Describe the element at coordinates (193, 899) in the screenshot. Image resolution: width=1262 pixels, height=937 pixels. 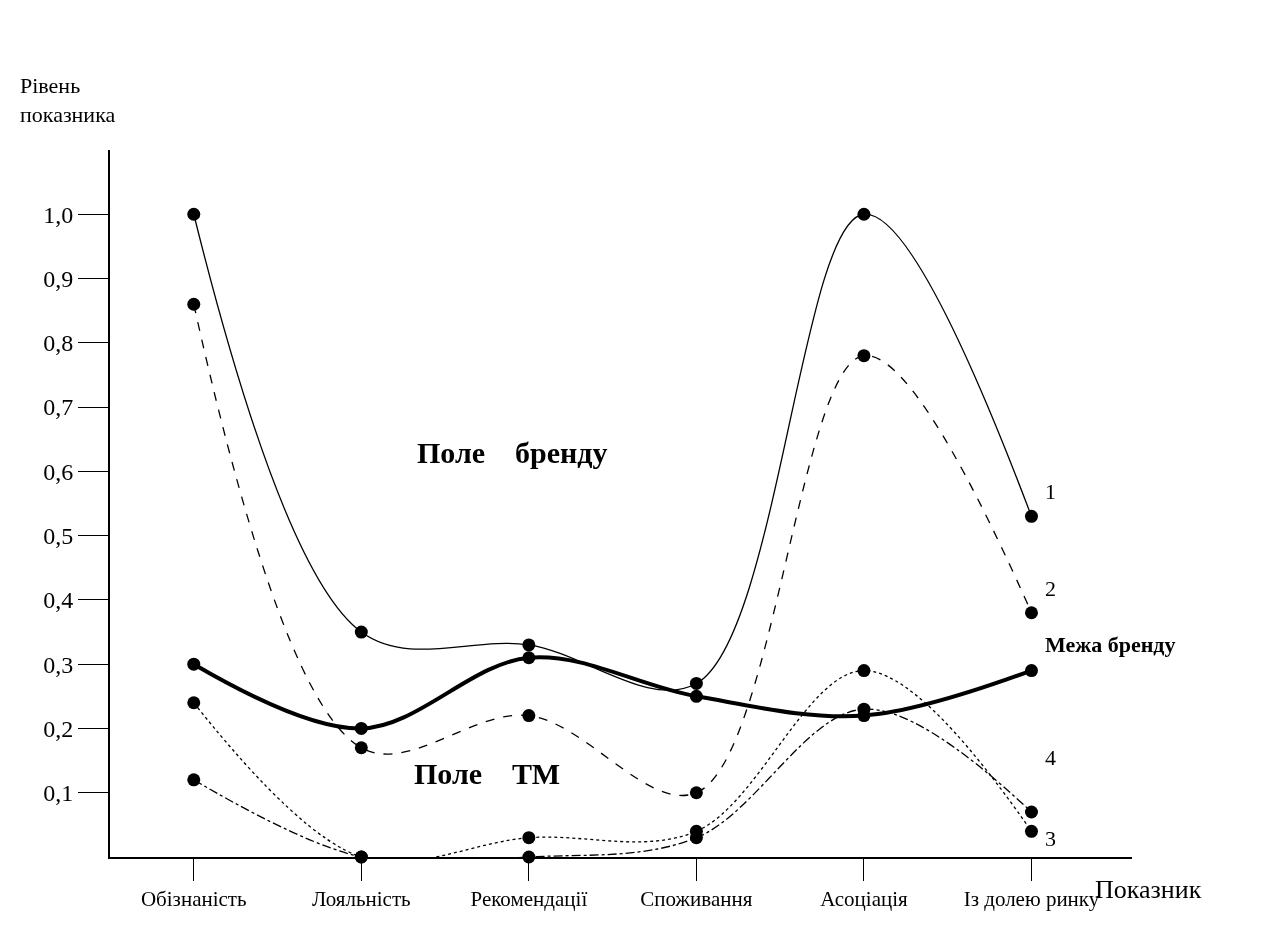
I see `x-tick-label: Обізнаність` at that location.